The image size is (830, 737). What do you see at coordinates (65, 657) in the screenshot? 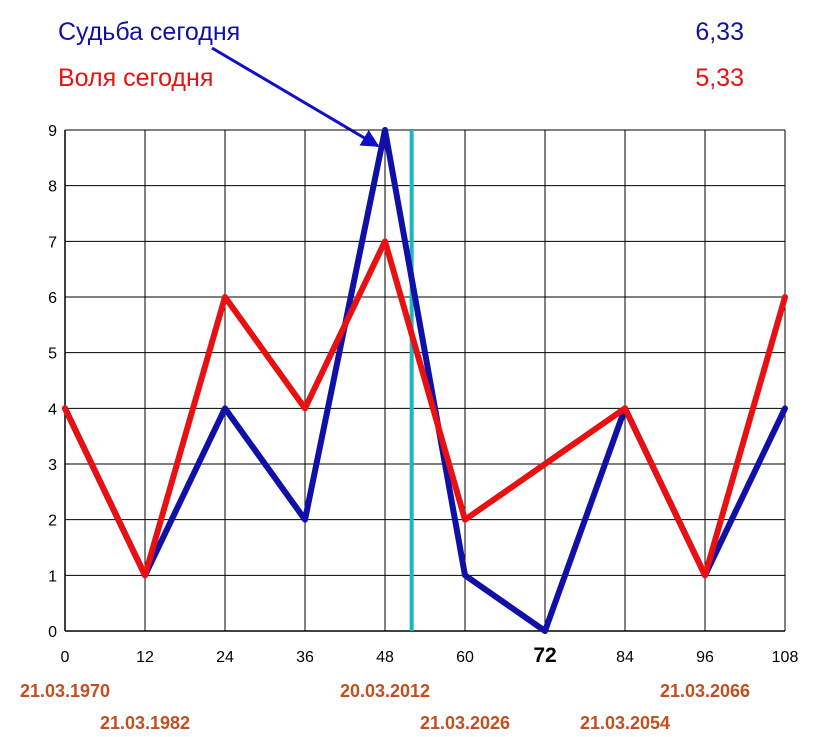
I see `x-tick-label: 0` at bounding box center [65, 657].